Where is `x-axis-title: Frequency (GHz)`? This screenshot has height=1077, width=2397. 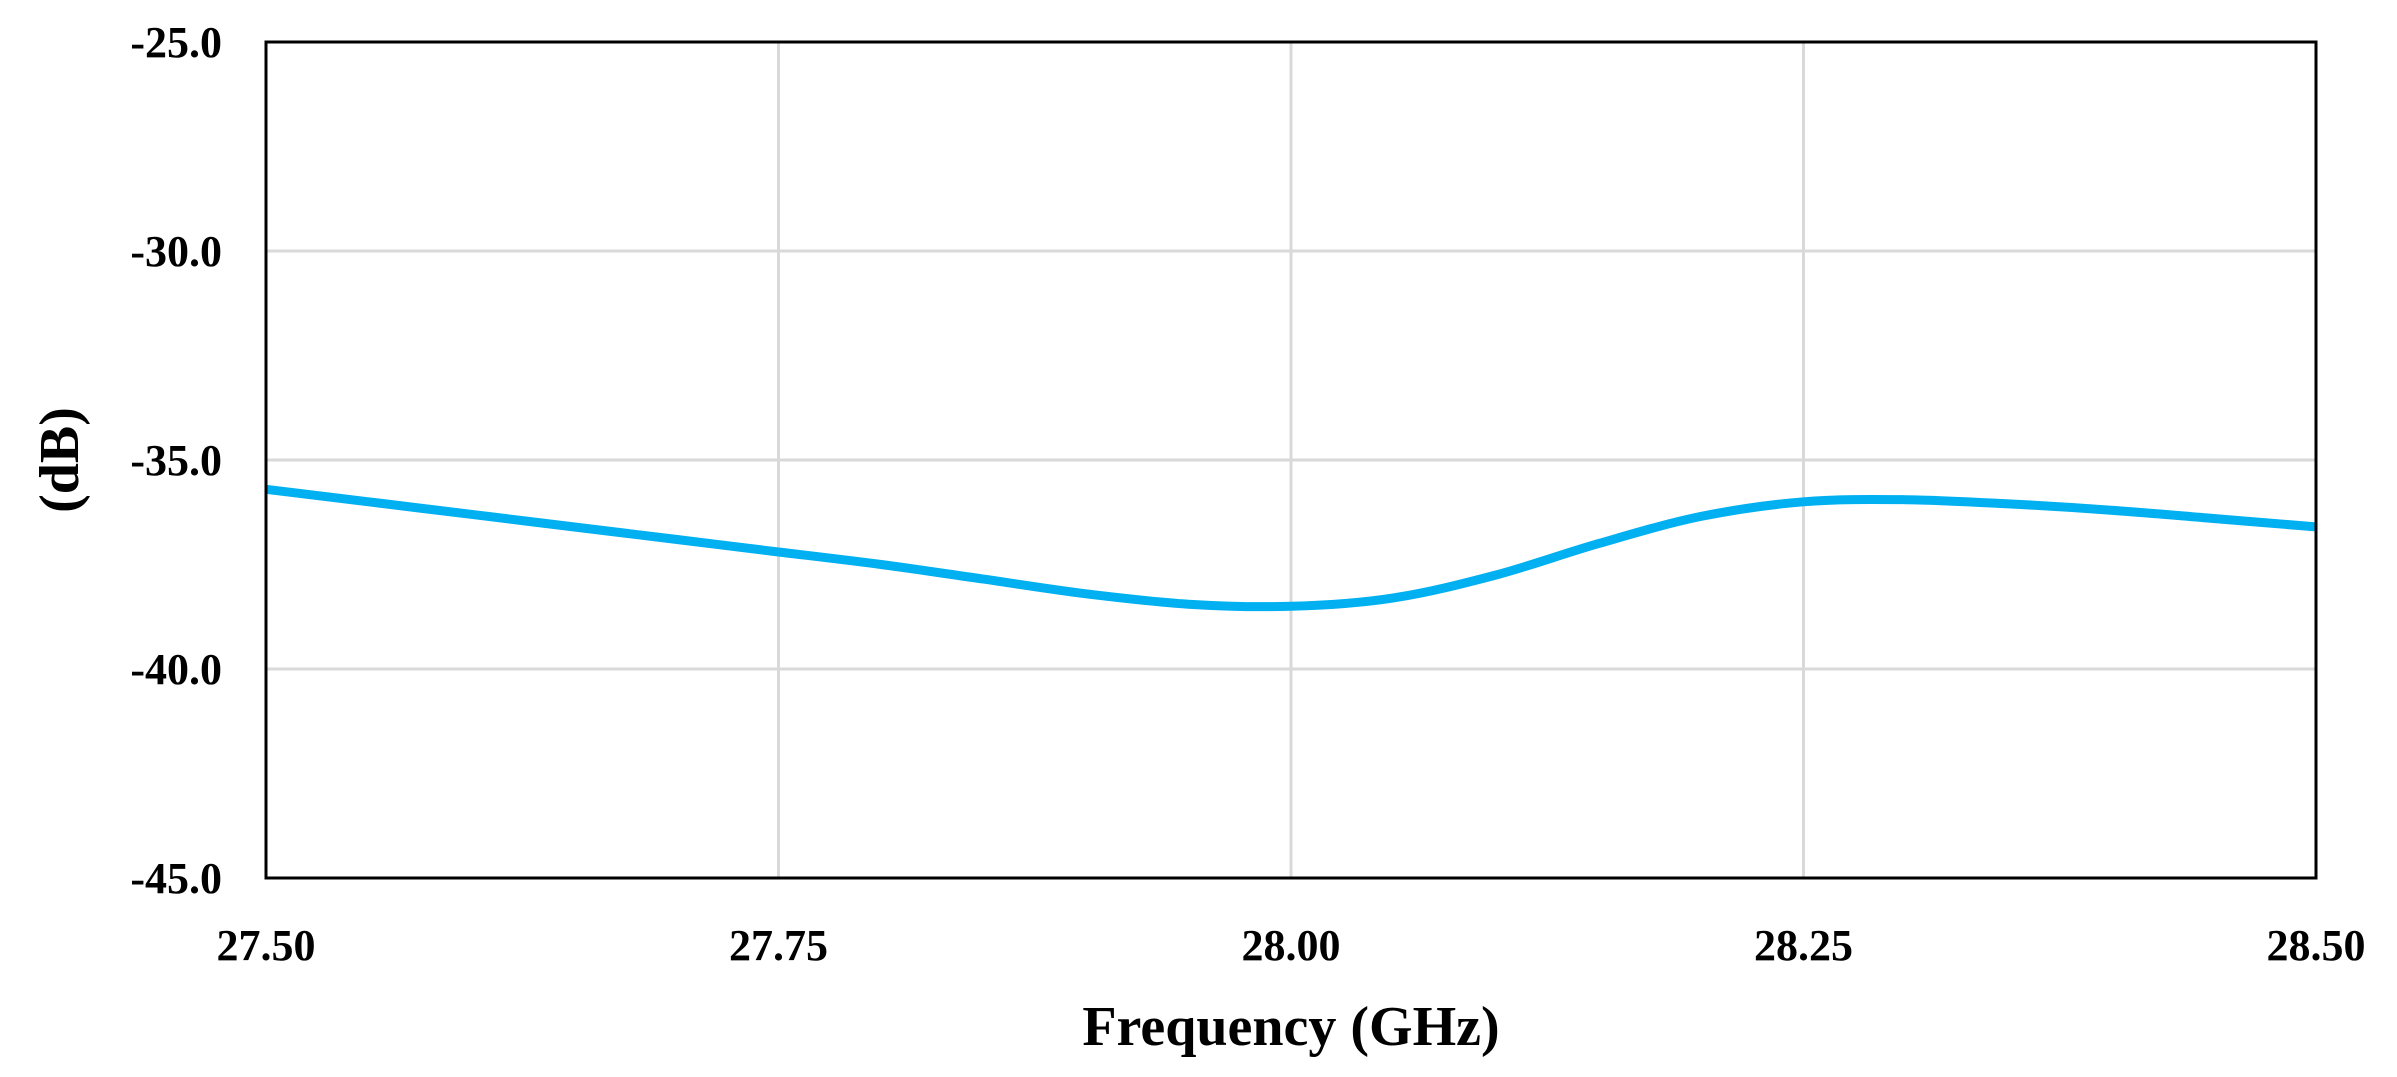 x-axis-title: Frequency (GHz) is located at coordinates (1290, 1027).